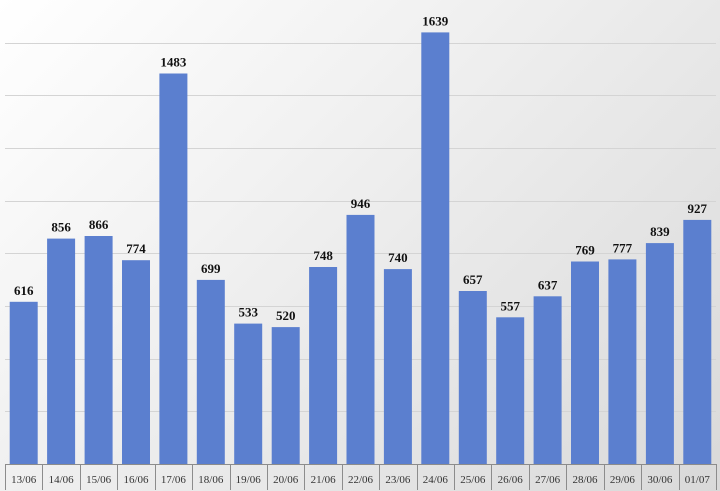 This screenshot has height=491, width=720. Describe the element at coordinates (510, 305) in the screenshot. I see `data-label: 557` at that location.